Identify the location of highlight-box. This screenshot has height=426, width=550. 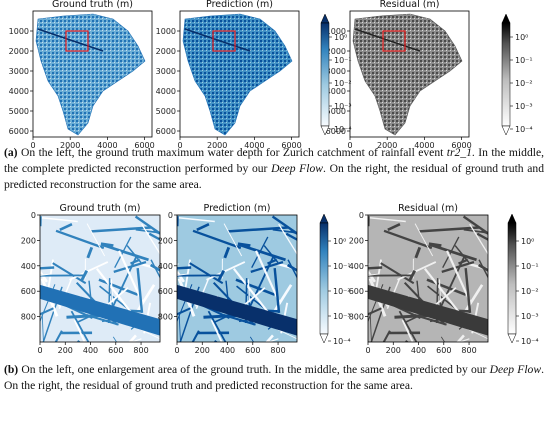
(224, 41).